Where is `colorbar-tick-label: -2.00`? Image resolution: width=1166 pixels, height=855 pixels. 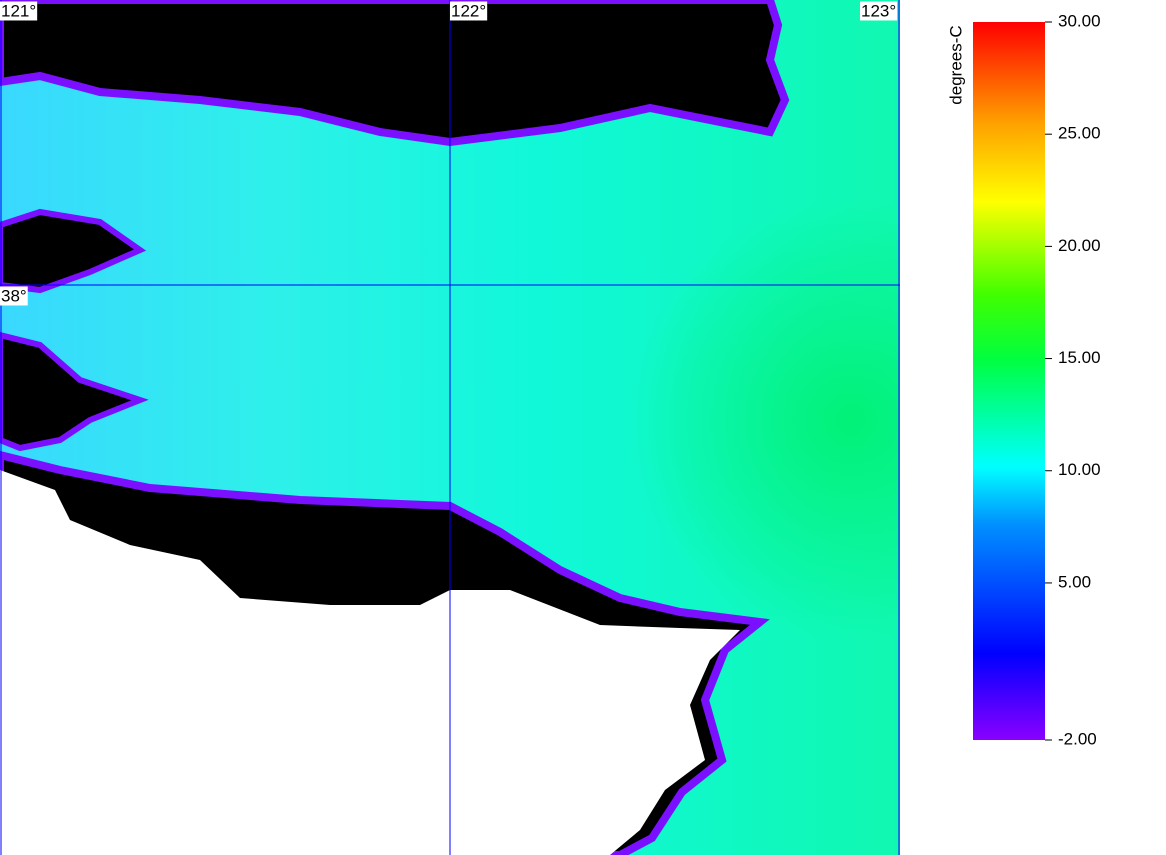 colorbar-tick-label: -2.00 is located at coordinates (1077, 738).